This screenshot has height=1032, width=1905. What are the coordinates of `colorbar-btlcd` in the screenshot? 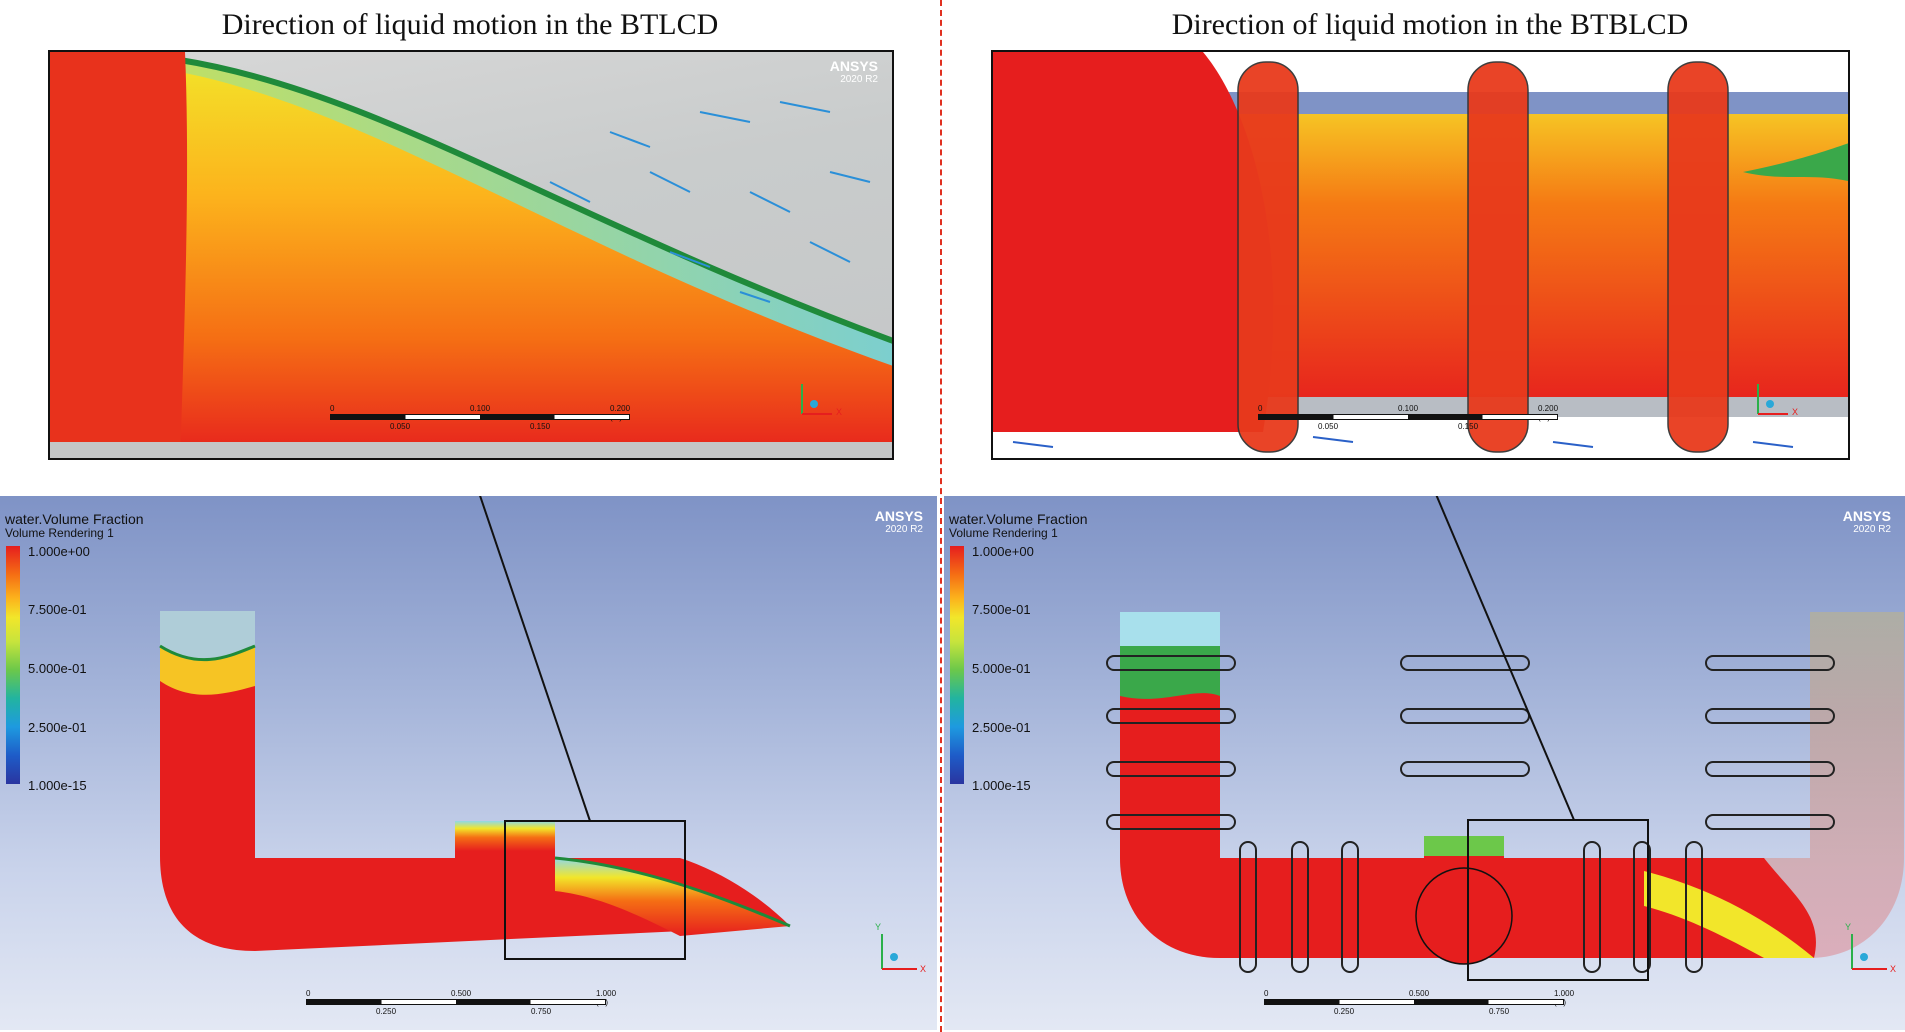 It's located at (13, 665).